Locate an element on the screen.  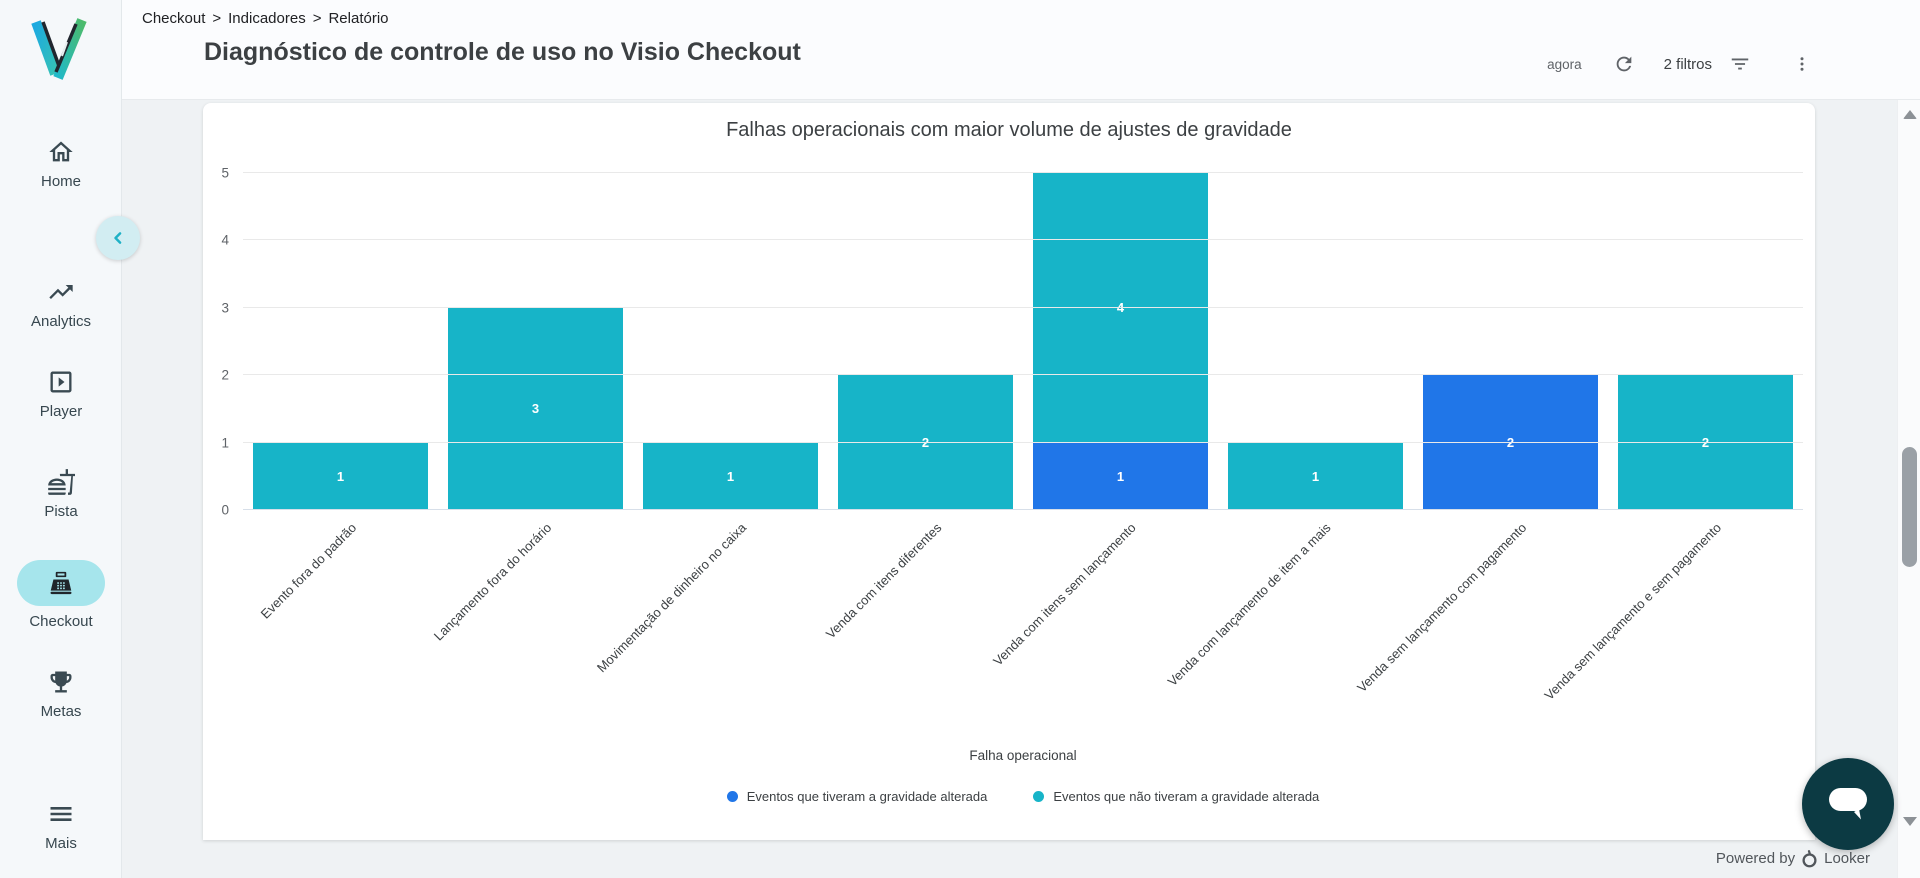
sidebar-item-metas: Metas is located at coordinates (61, 694).